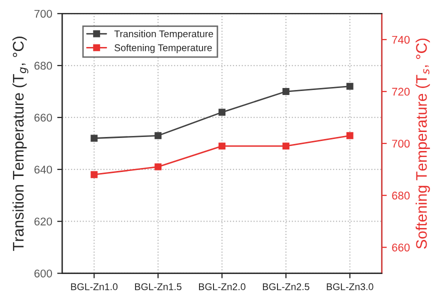 The height and width of the screenshot is (302, 444). I want to click on x-tick-label: BGL-Zn1.0, so click(94, 286).